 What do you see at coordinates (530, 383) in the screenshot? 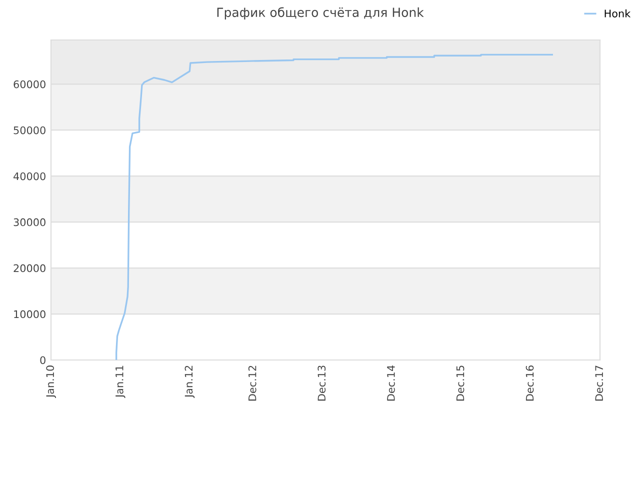
I see `x-tick-label: Dec.16` at bounding box center [530, 383].